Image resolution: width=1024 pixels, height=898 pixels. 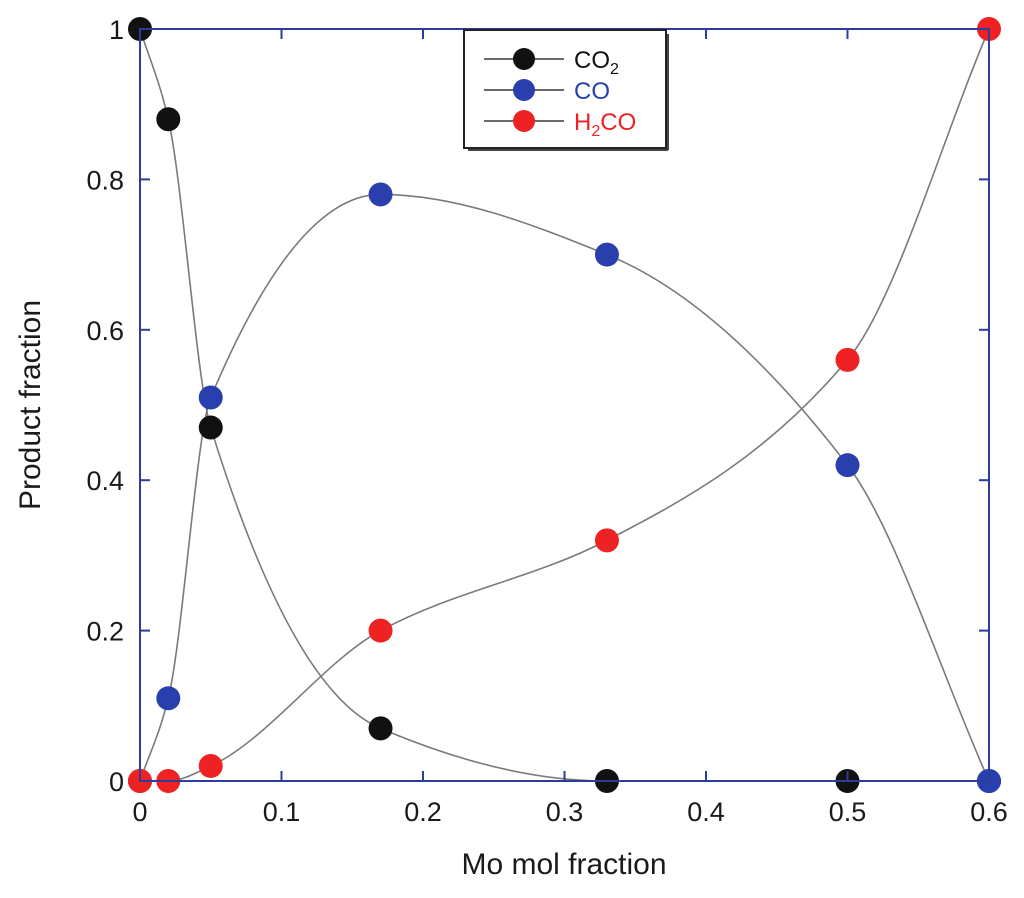 I want to click on y-tick-label: 0.2, so click(x=105, y=632).